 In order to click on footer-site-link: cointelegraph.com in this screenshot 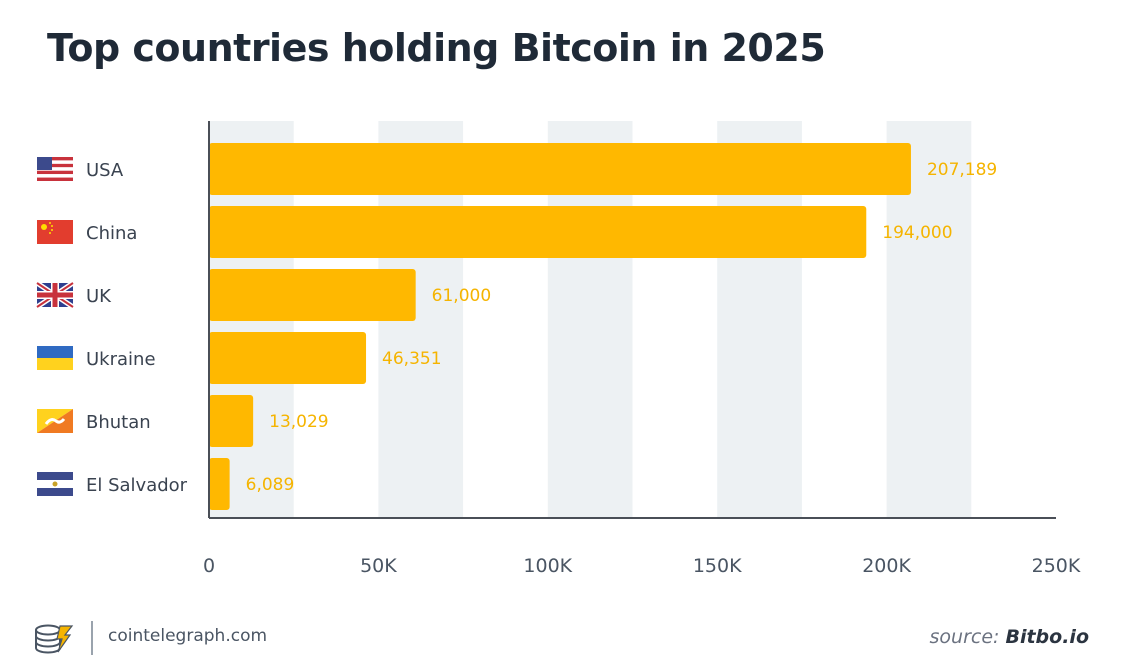, I will do `click(188, 636)`.